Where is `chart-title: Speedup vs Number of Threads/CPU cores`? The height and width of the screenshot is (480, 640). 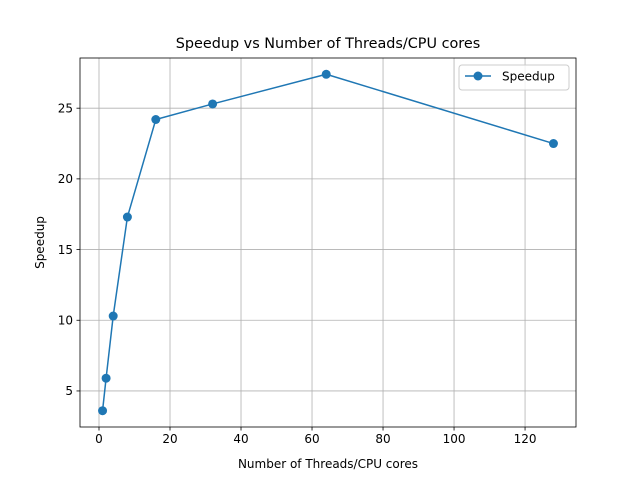
chart-title: Speedup vs Number of Threads/CPU cores is located at coordinates (328, 44).